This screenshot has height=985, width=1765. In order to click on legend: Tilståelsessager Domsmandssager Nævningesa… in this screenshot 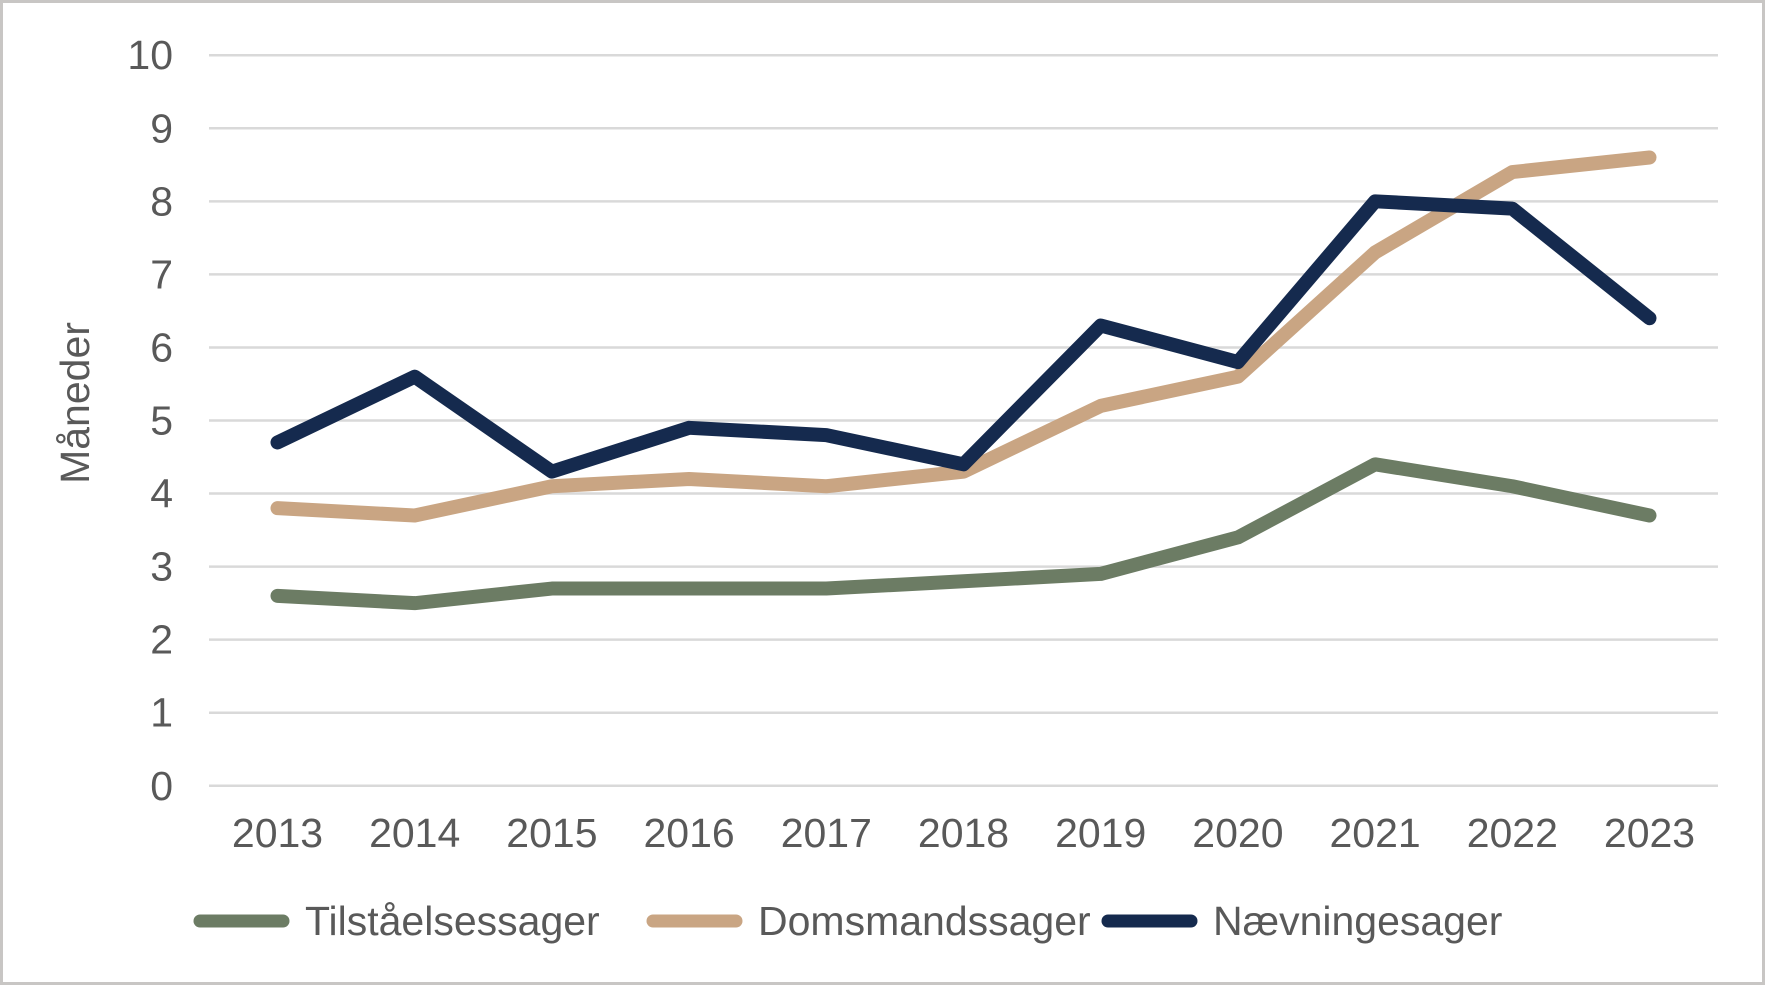, I will do `click(847, 921)`.